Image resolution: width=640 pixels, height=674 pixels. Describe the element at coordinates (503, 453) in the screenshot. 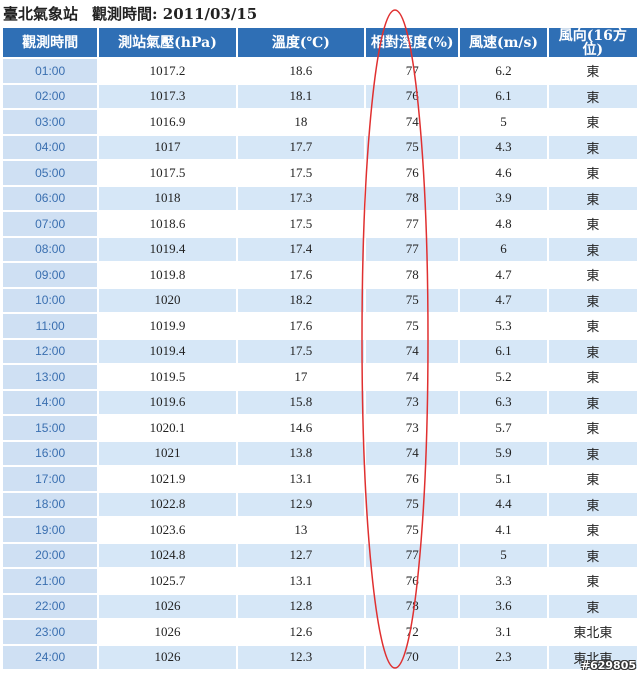

I see `wind-speed-cell: 5.9` at that location.